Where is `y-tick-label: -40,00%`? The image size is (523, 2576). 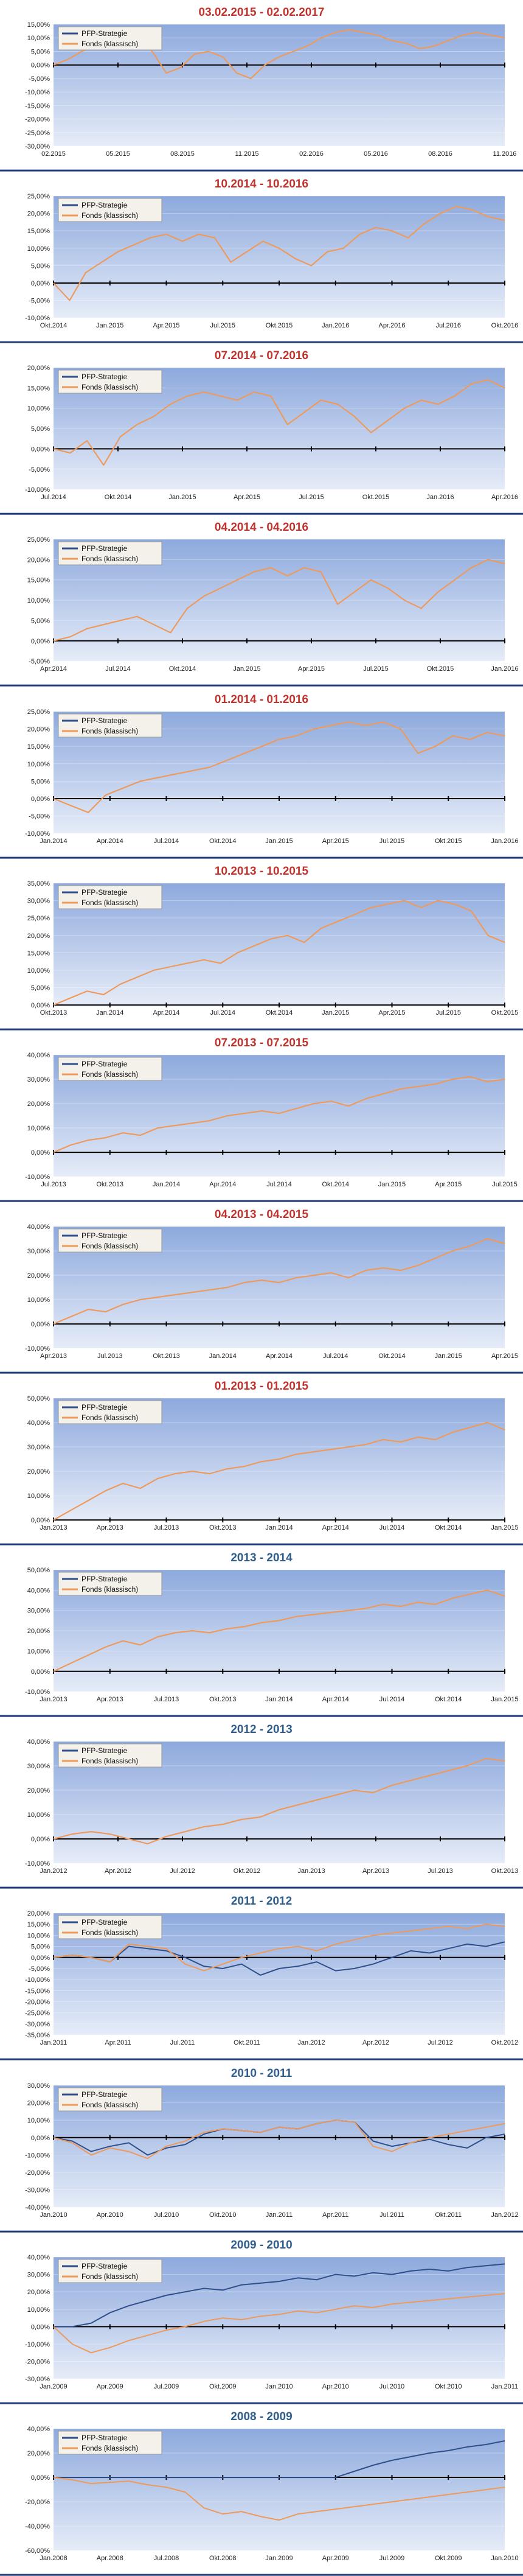
y-tick-label: -40,00% is located at coordinates (38, 2207).